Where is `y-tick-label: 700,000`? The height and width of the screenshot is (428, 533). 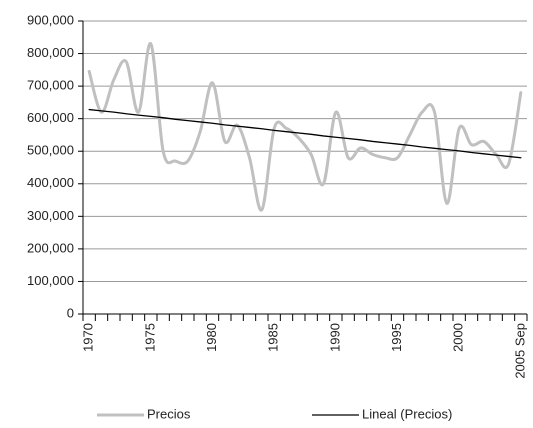
y-tick-label: 700,000 is located at coordinates (50, 85).